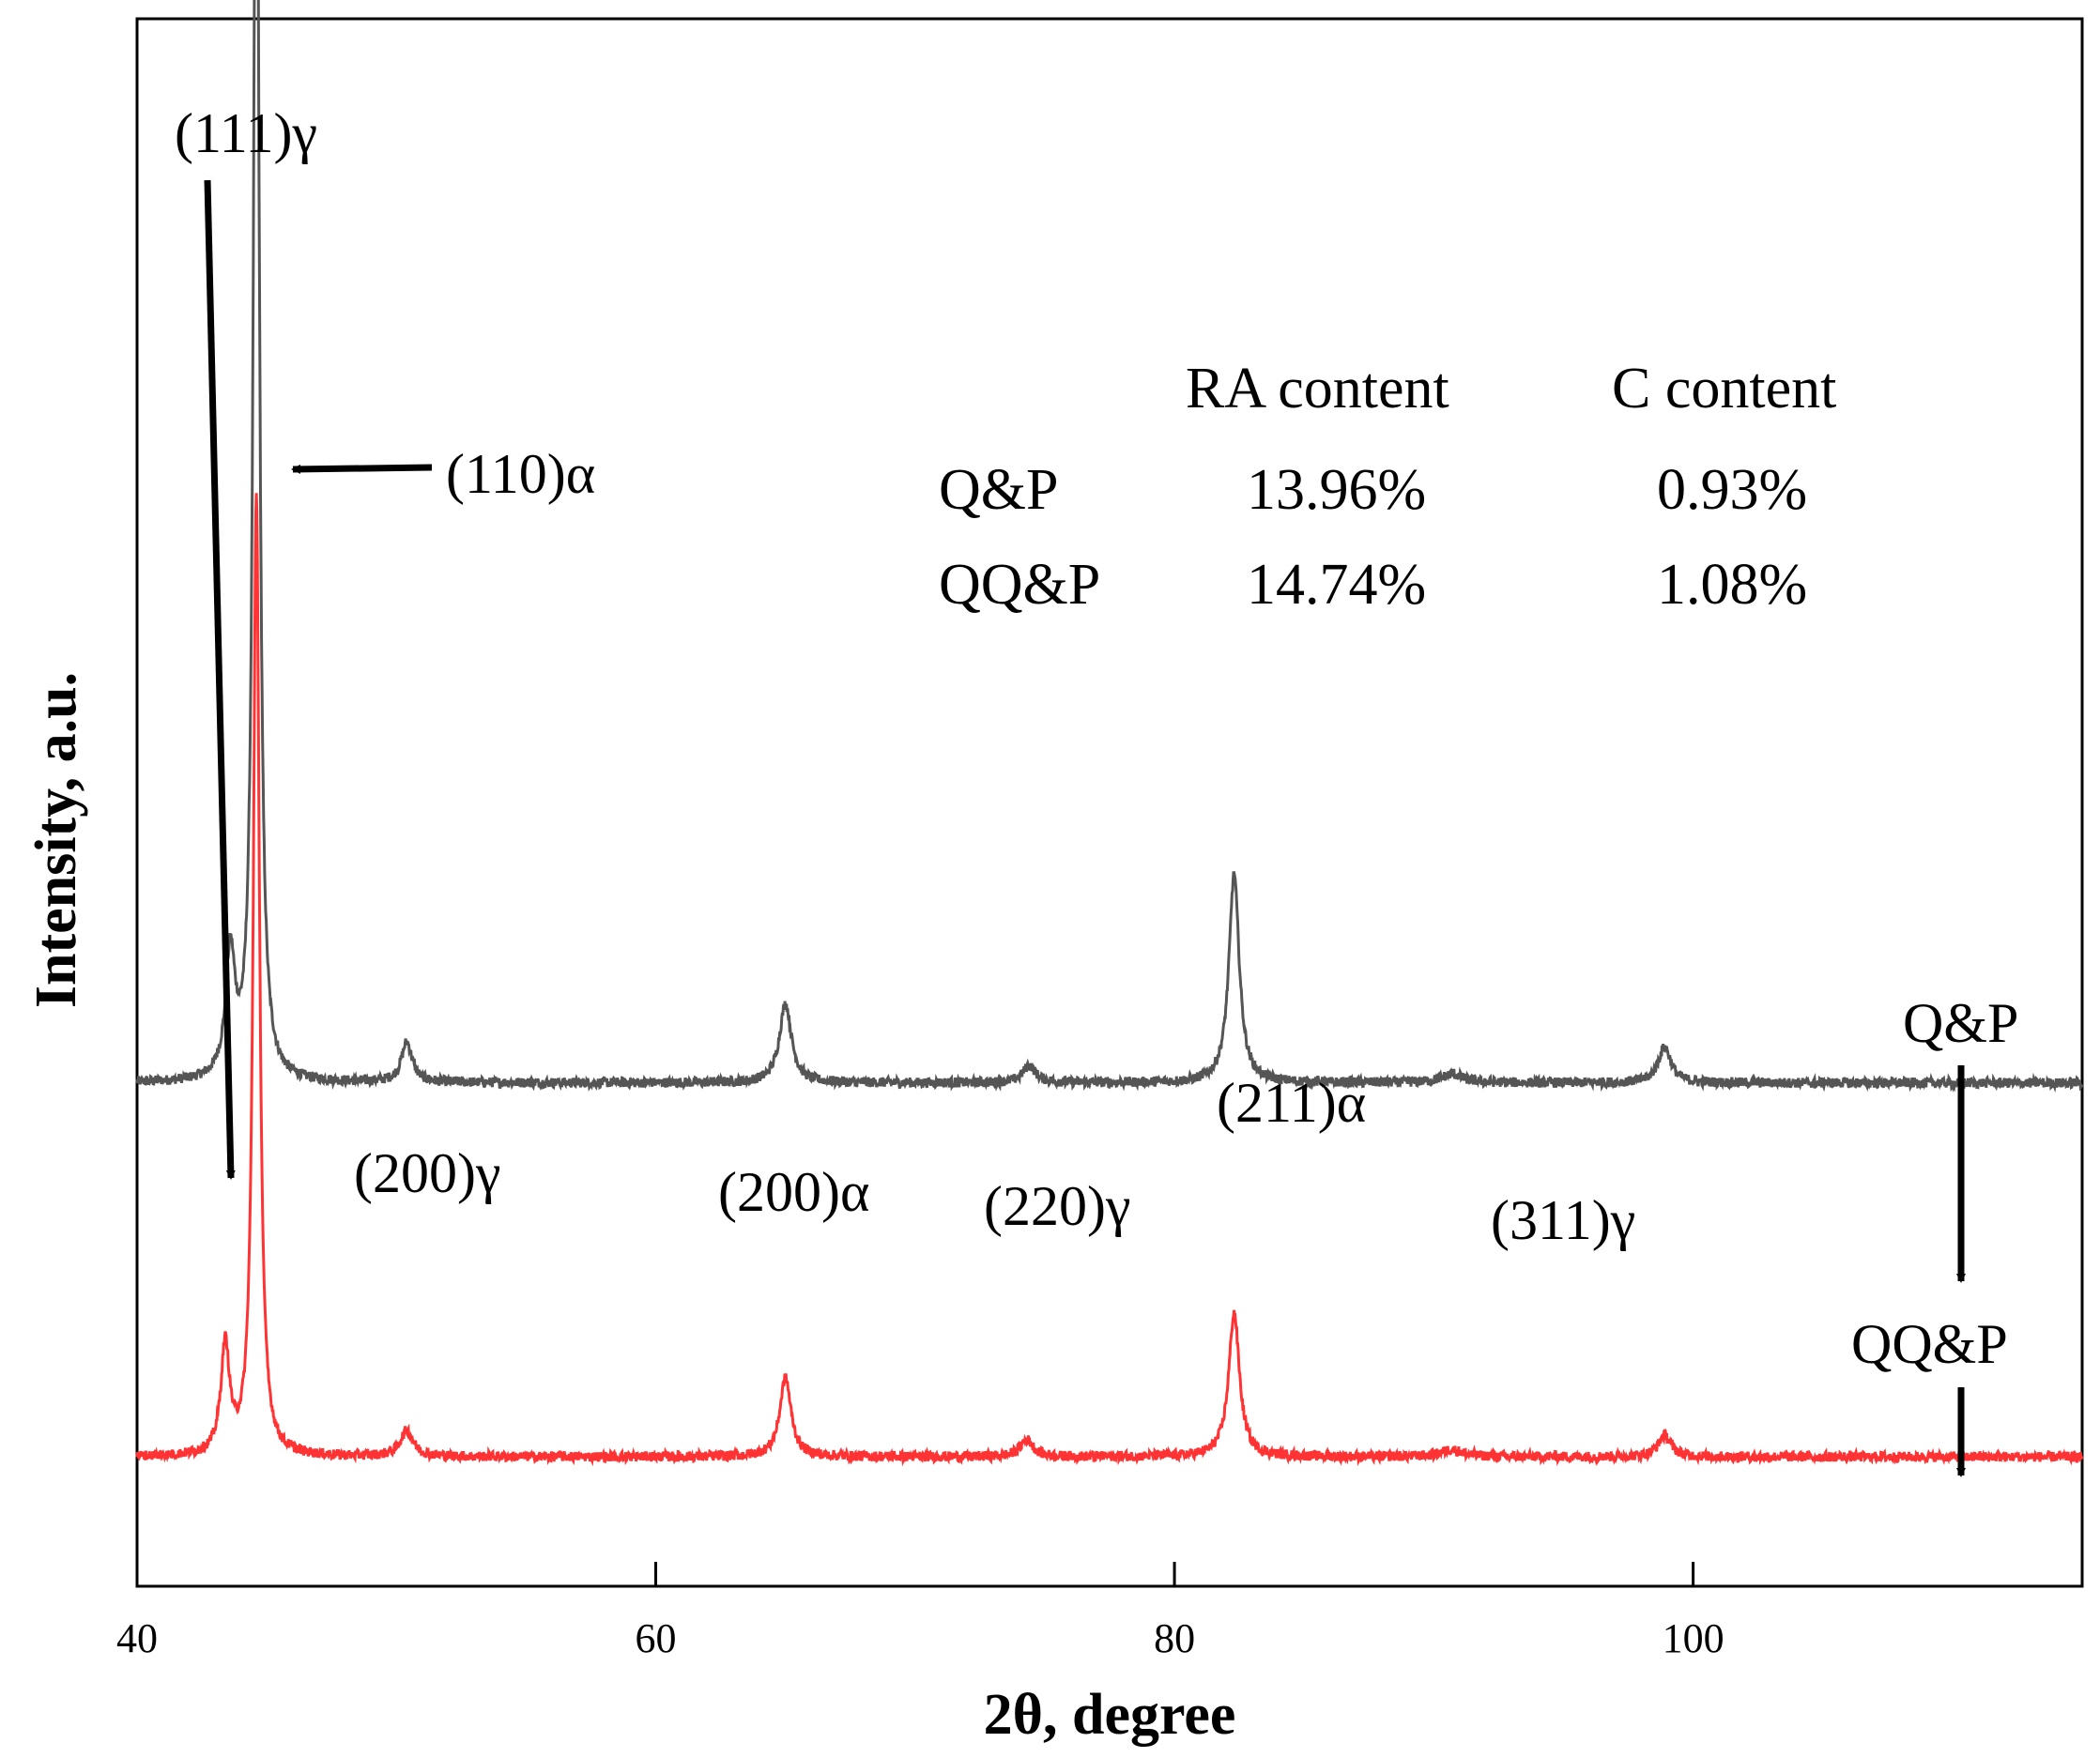 The width and height of the screenshot is (2100, 1758). Describe the element at coordinates (1693, 1638) in the screenshot. I see `x-tick-label-100: 100` at that location.